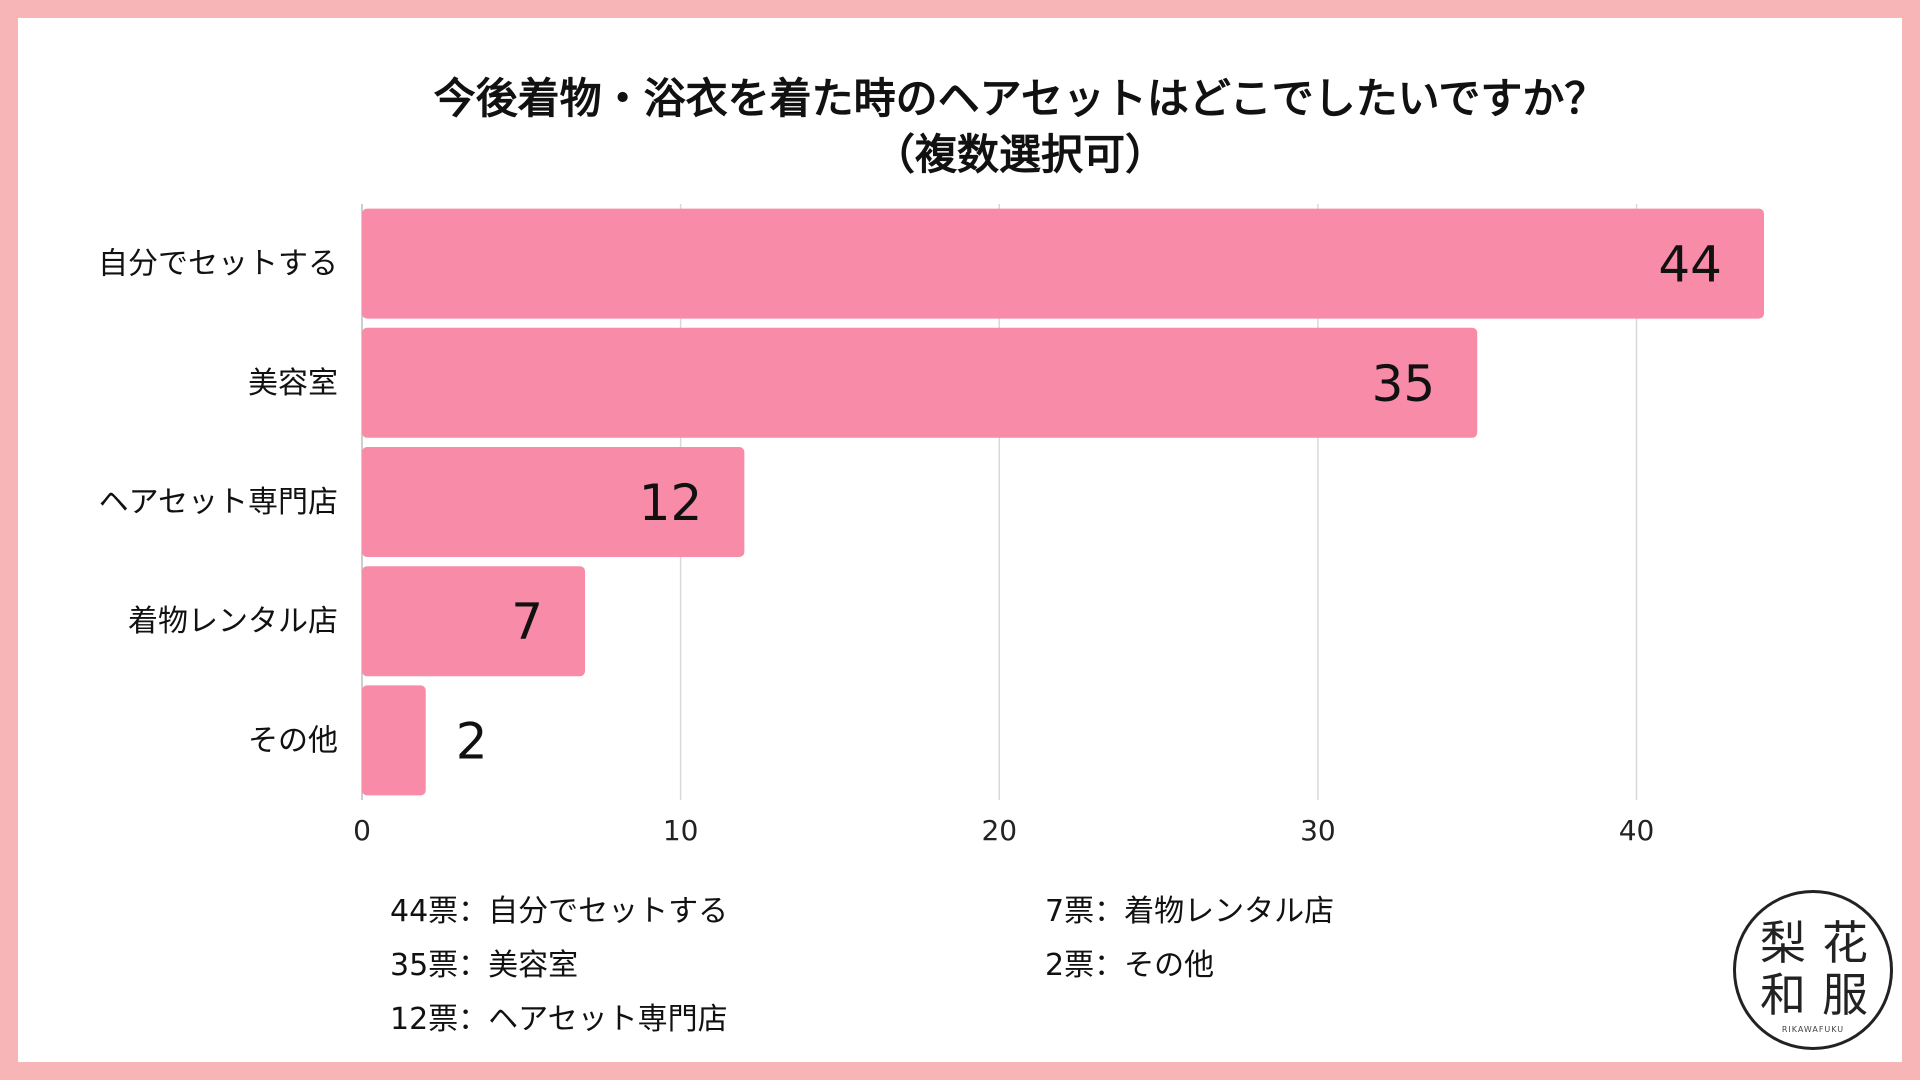 Image resolution: width=1920 pixels, height=1080 pixels. I want to click on x-tick-label: 0, so click(362, 830).